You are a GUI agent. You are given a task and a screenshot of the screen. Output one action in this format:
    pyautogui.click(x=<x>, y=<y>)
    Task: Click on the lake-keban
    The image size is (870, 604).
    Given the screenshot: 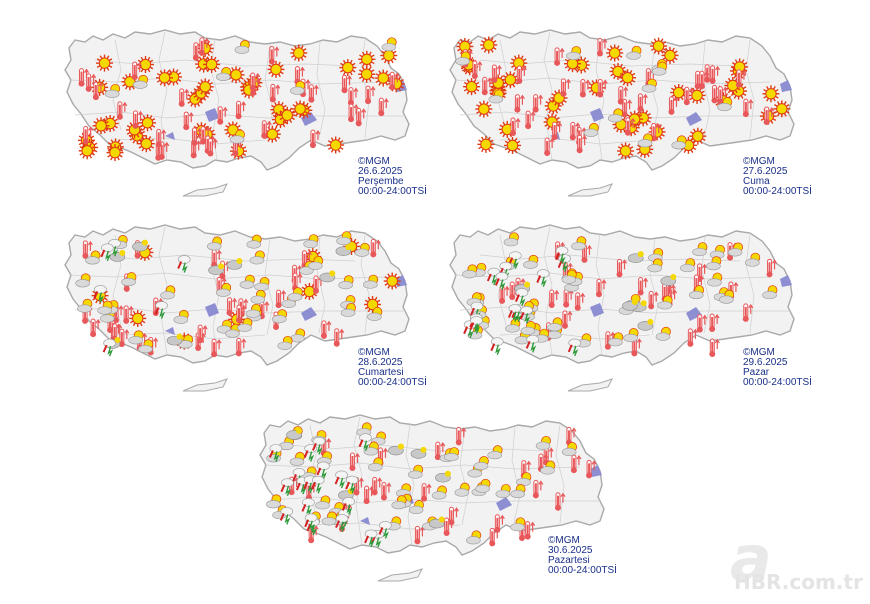 What is the action you would take?
    pyautogui.click(x=309, y=314)
    